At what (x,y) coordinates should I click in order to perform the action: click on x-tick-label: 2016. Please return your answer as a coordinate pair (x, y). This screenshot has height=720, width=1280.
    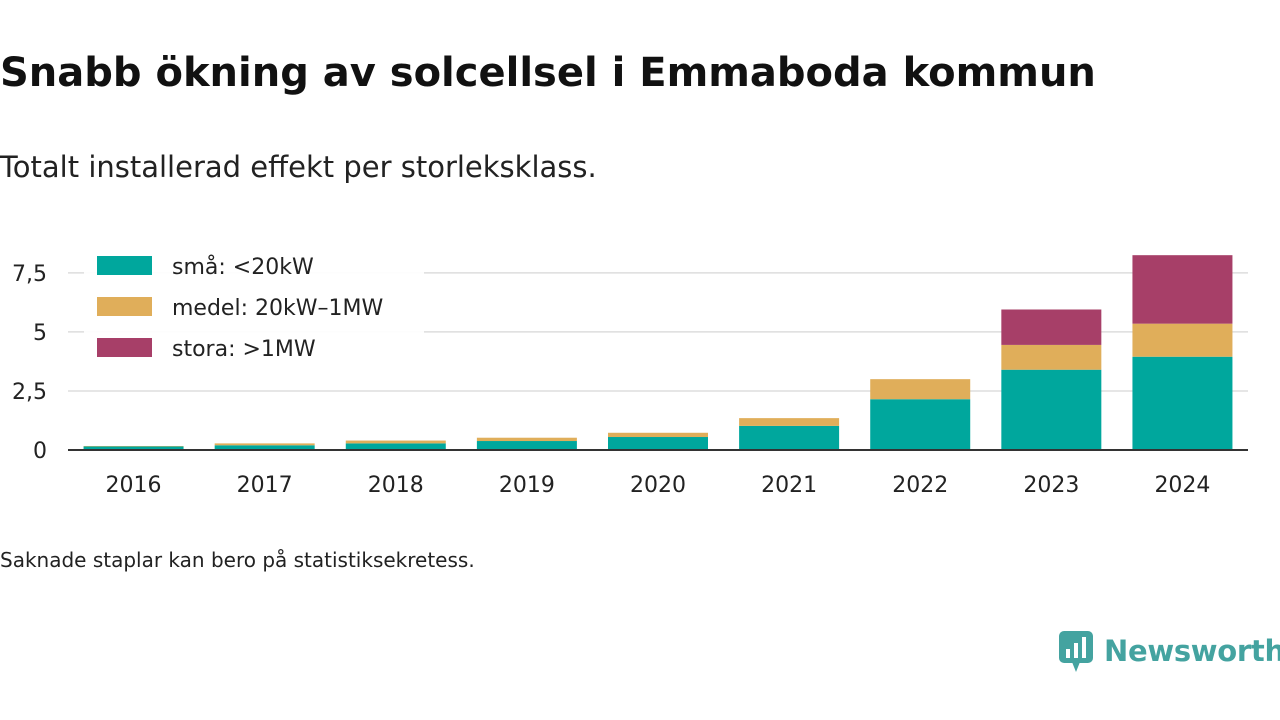
    Looking at the image, I should click on (134, 485).